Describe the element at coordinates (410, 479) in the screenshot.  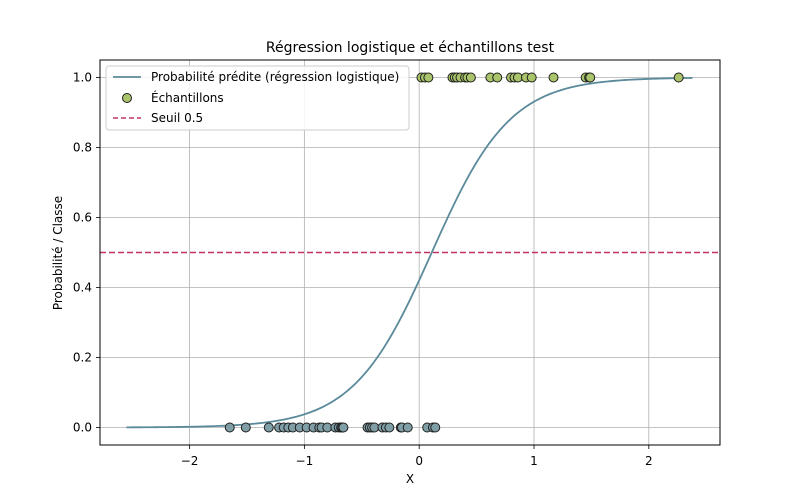
I see `x-axis-label: X` at that location.